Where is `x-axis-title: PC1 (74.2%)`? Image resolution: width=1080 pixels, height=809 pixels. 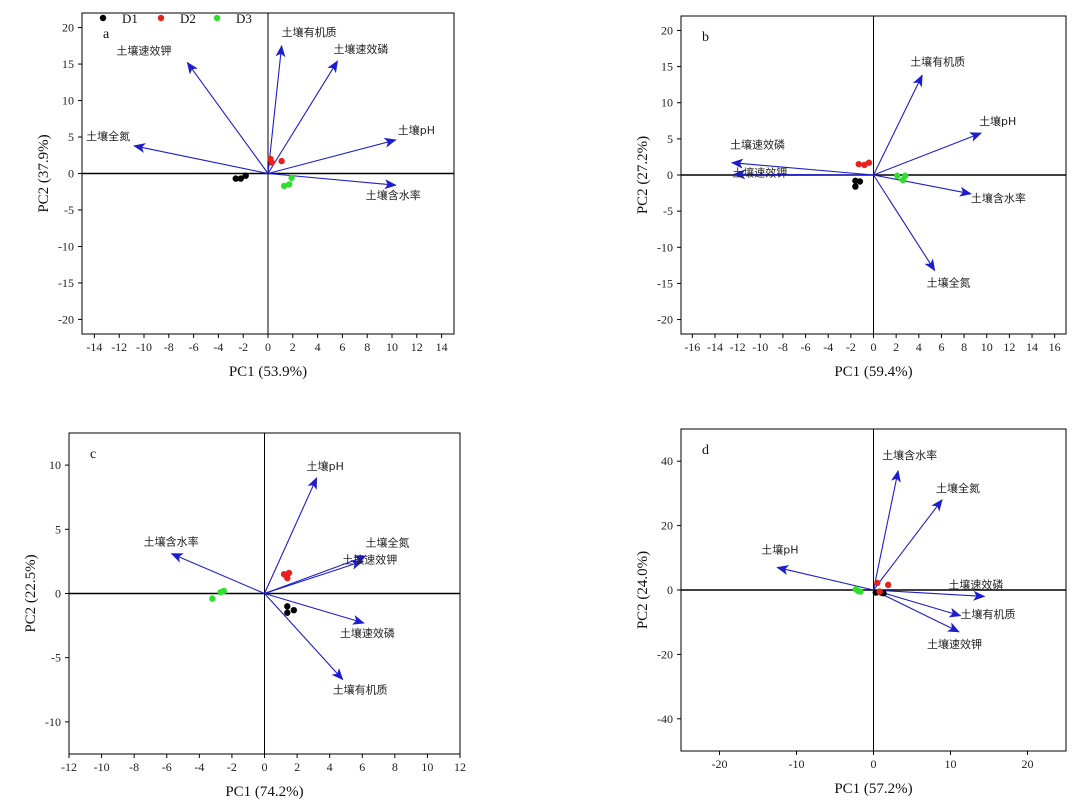 x-axis-title: PC1 (74.2%) is located at coordinates (264, 792).